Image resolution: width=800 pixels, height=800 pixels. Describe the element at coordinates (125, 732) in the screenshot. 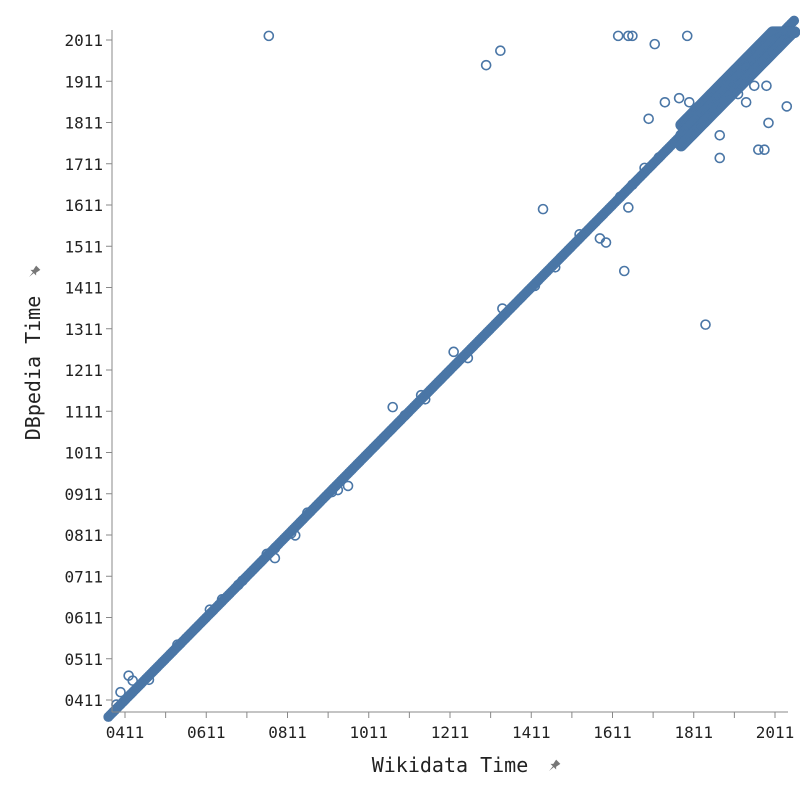

I see `x-tick-label: 0411` at that location.